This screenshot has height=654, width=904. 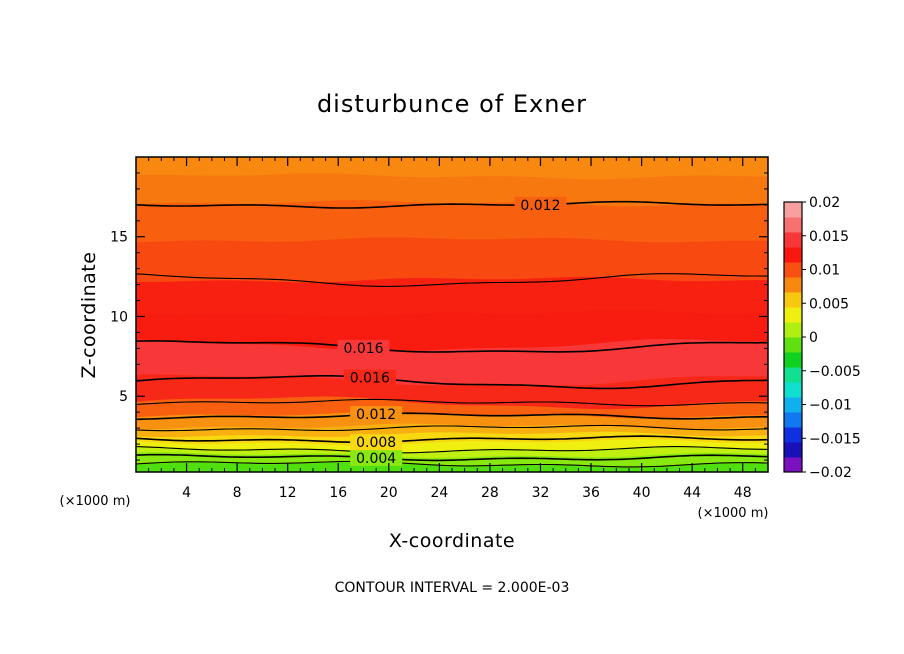 I want to click on colorbar-tick-label: −0.005, so click(x=835, y=372).